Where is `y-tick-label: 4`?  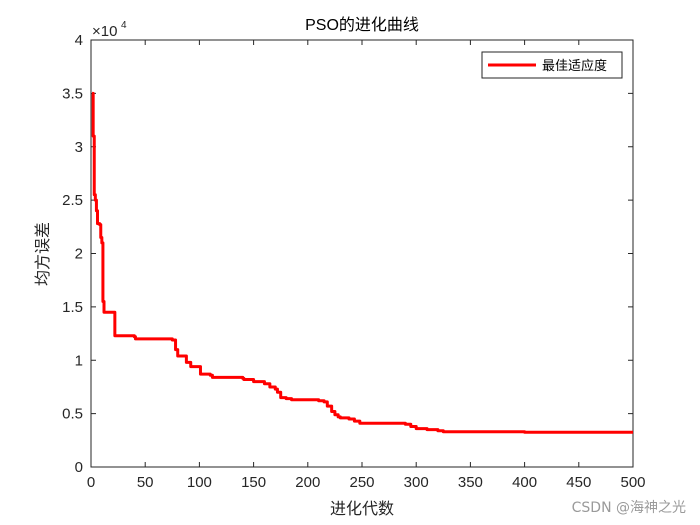 y-tick-label: 4 is located at coordinates (79, 40).